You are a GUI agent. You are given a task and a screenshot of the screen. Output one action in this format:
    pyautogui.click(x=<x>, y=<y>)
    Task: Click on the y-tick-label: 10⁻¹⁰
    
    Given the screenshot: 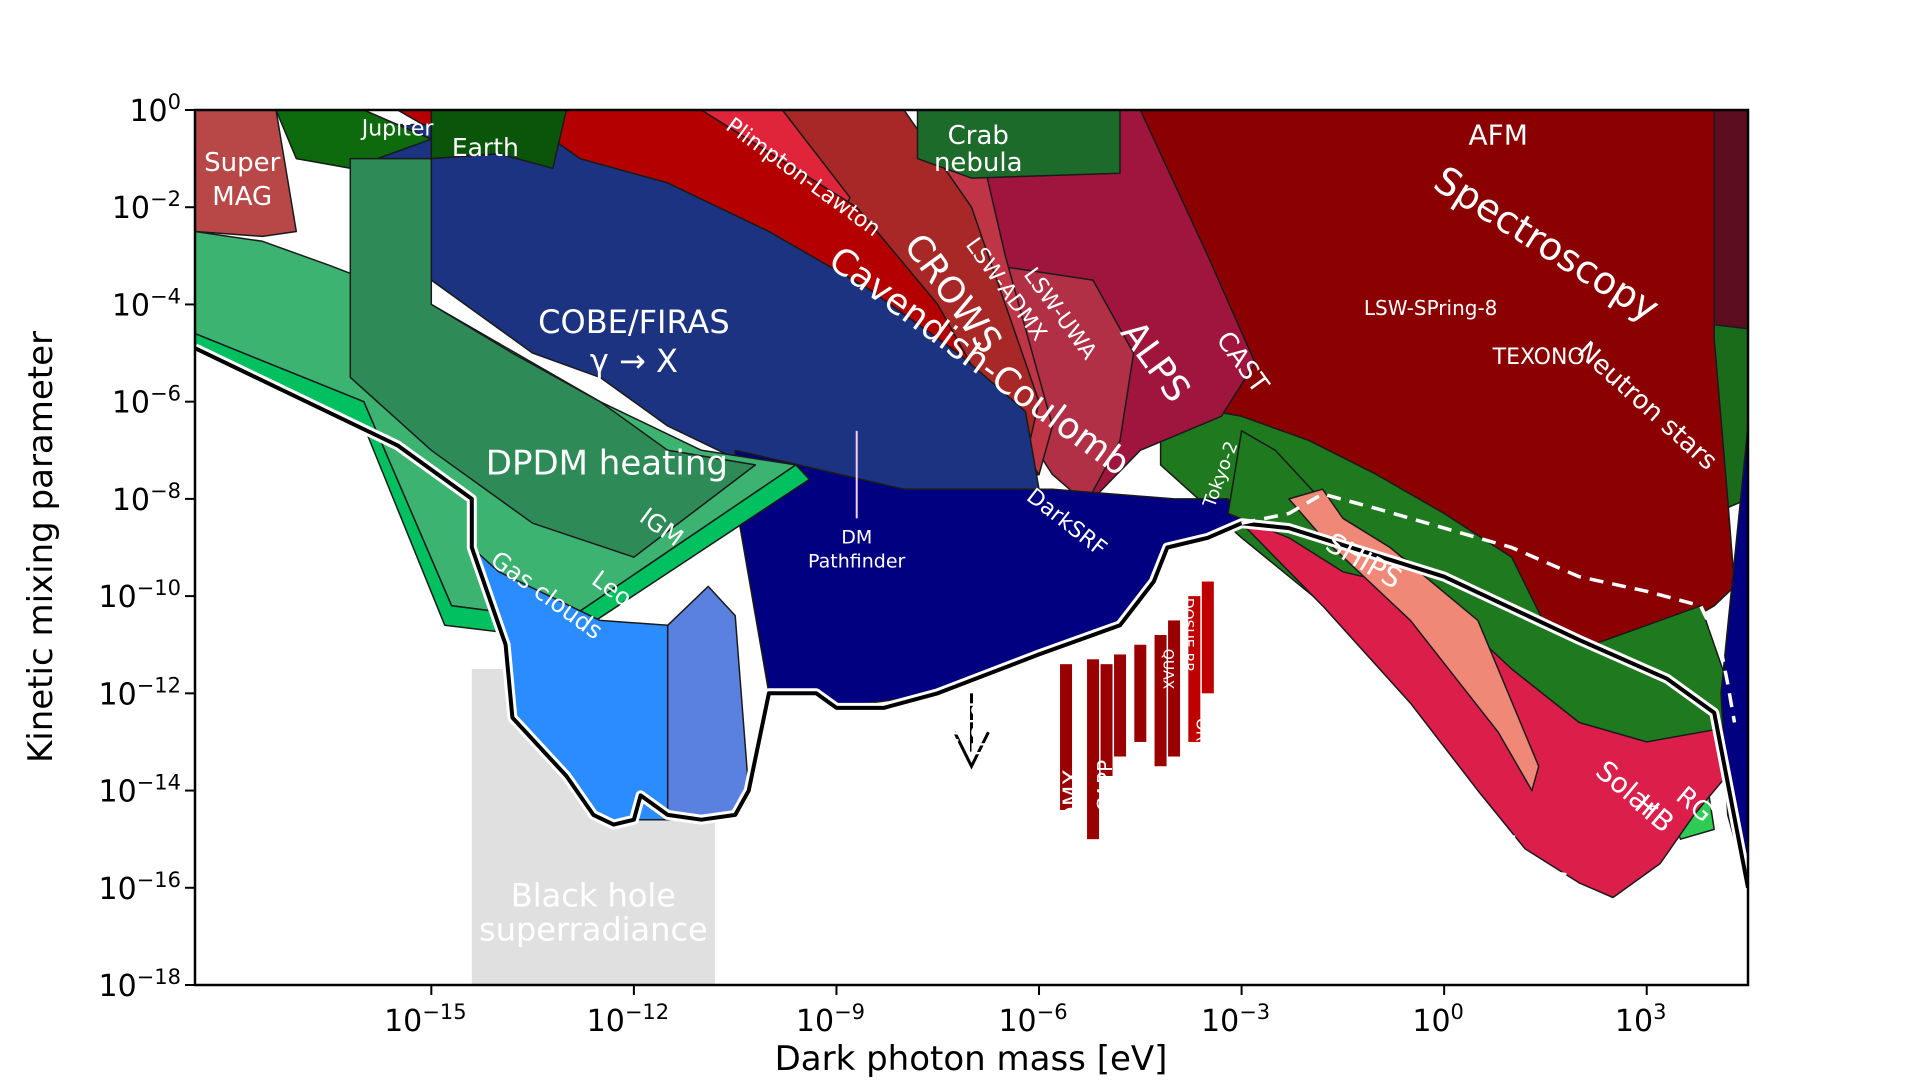 What is the action you would take?
    pyautogui.click(x=139, y=595)
    